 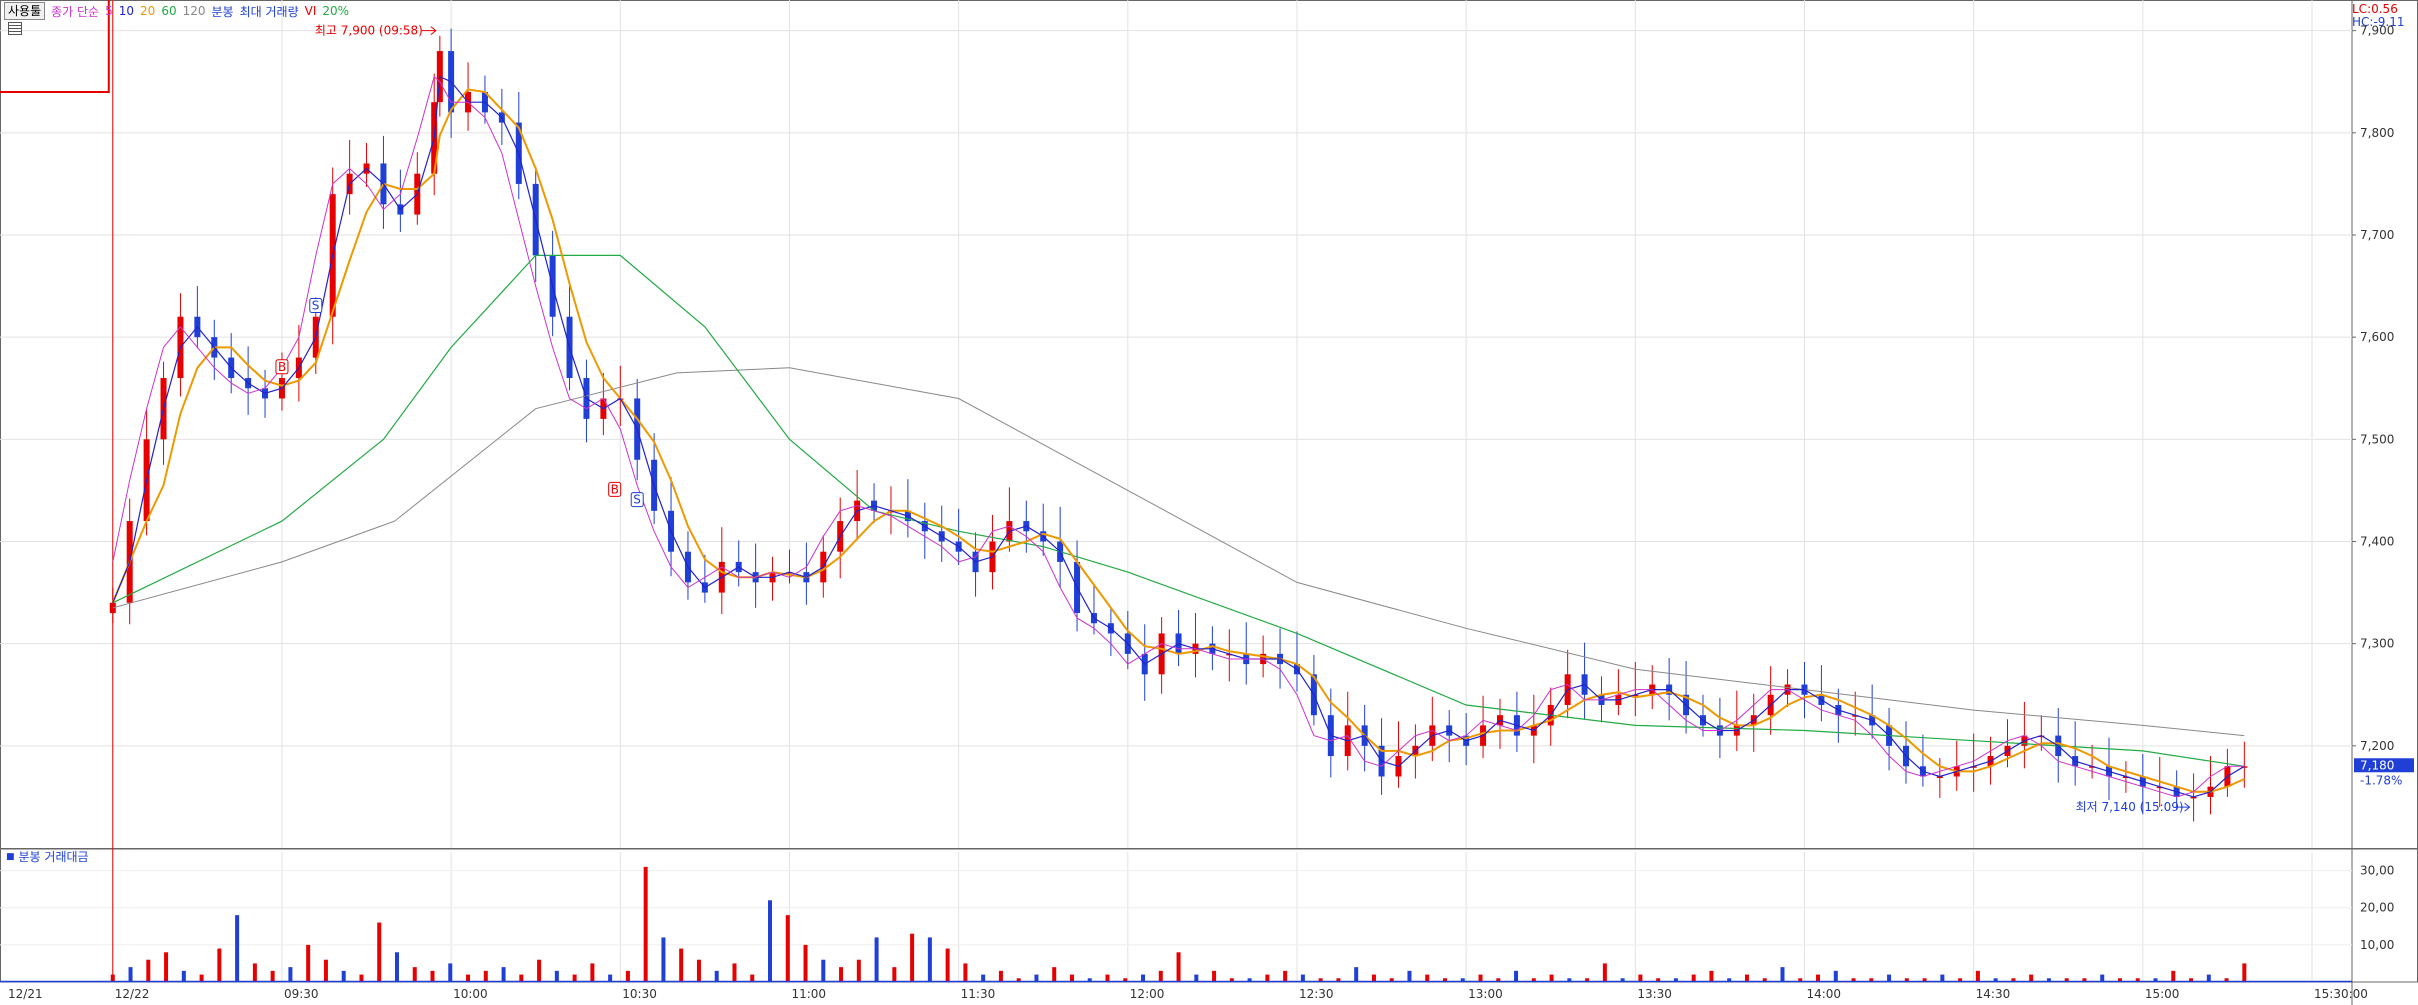 What do you see at coordinates (310, 11) in the screenshot?
I see `vi-label: VI` at bounding box center [310, 11].